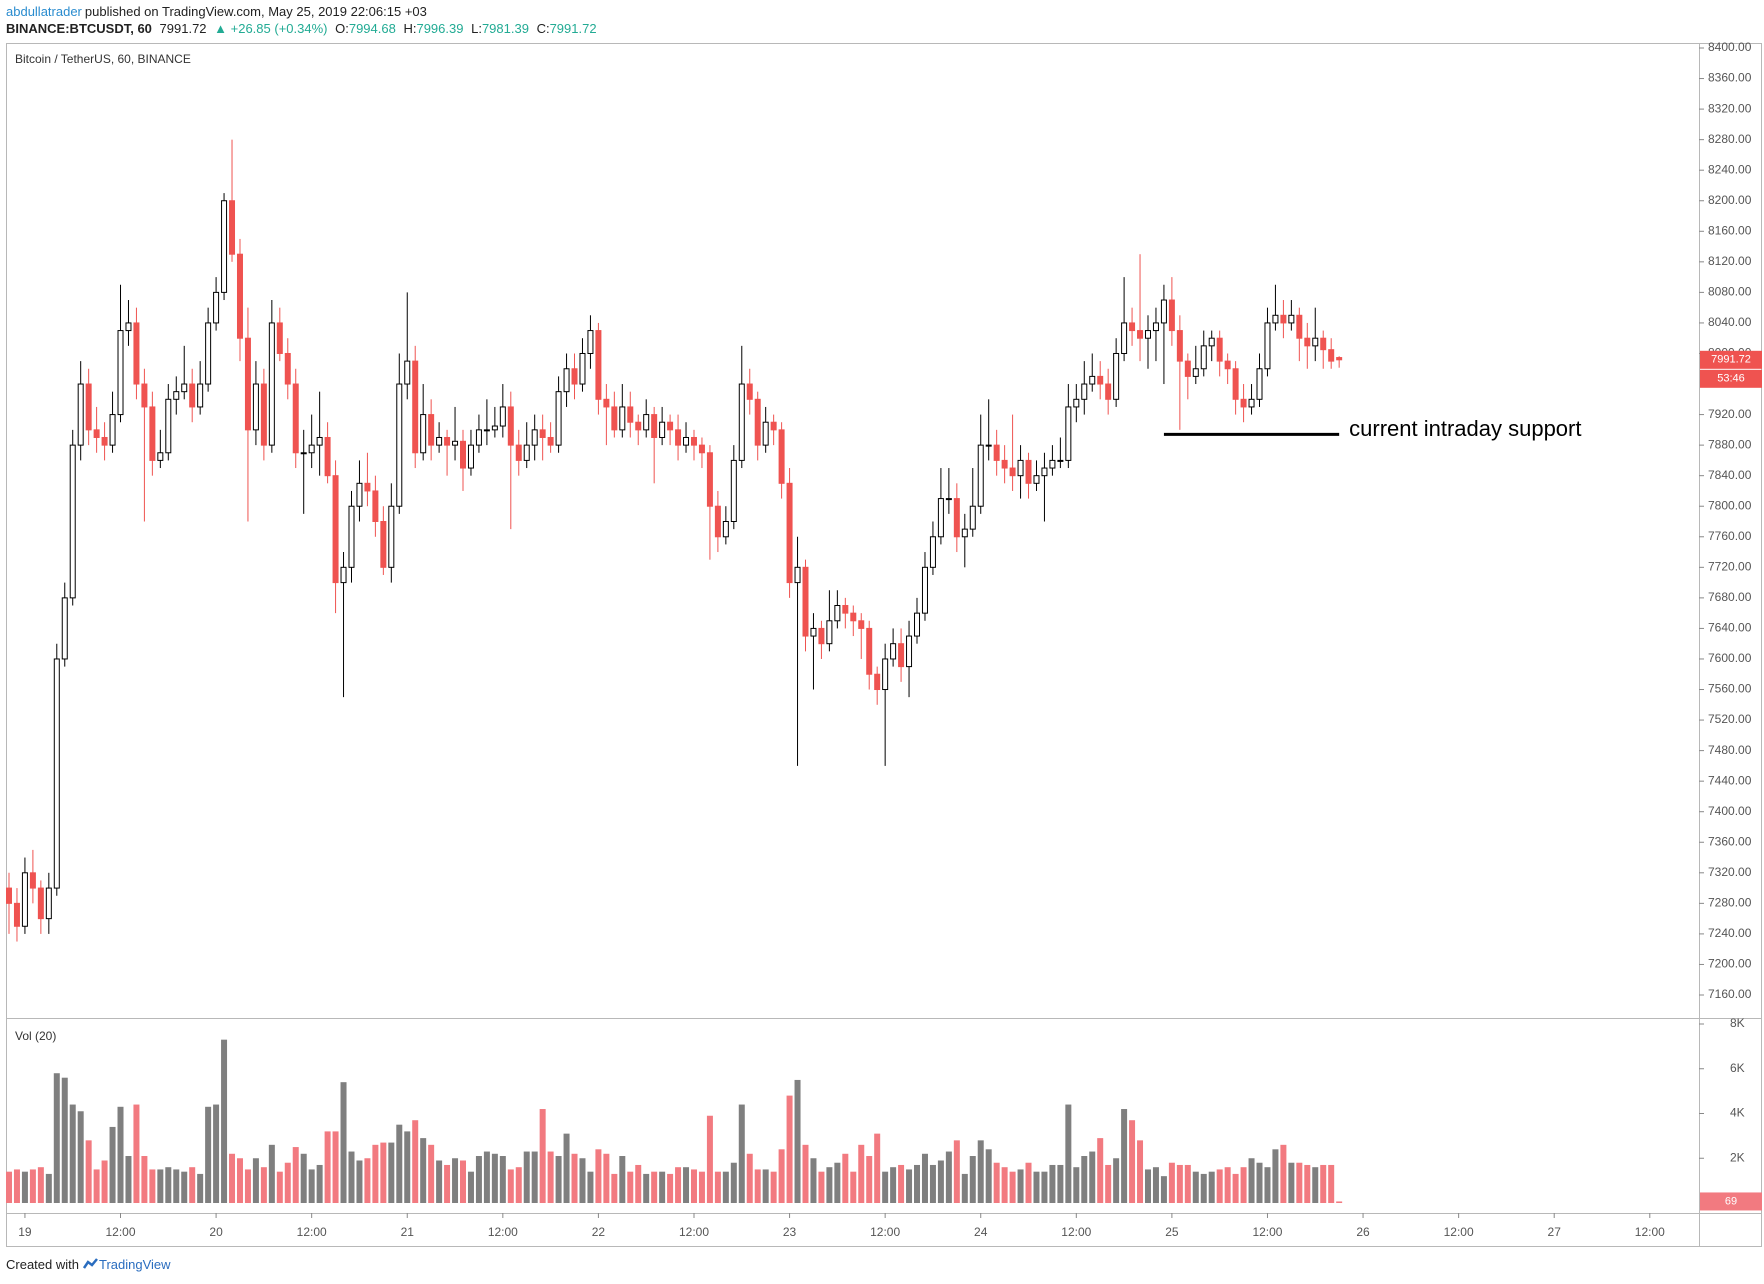 The width and height of the screenshot is (1764, 1284). What do you see at coordinates (342, 28) in the screenshot?
I see `open-label: O:` at bounding box center [342, 28].